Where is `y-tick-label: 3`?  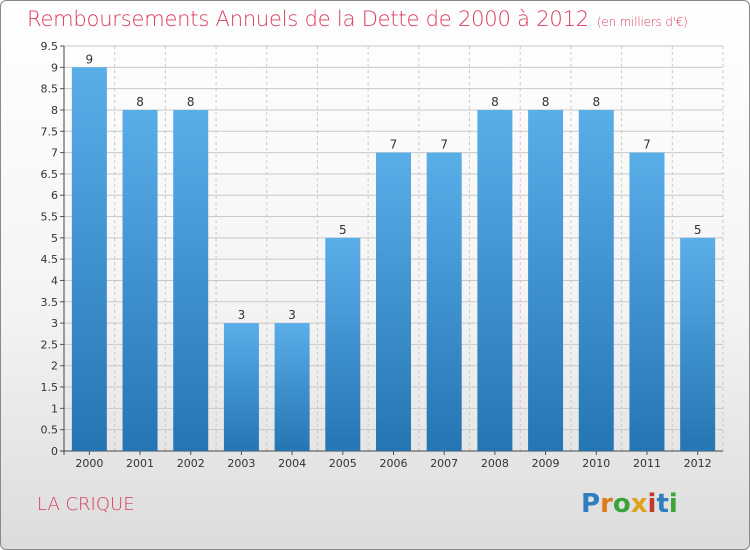
y-tick-label: 3 is located at coordinates (54, 323).